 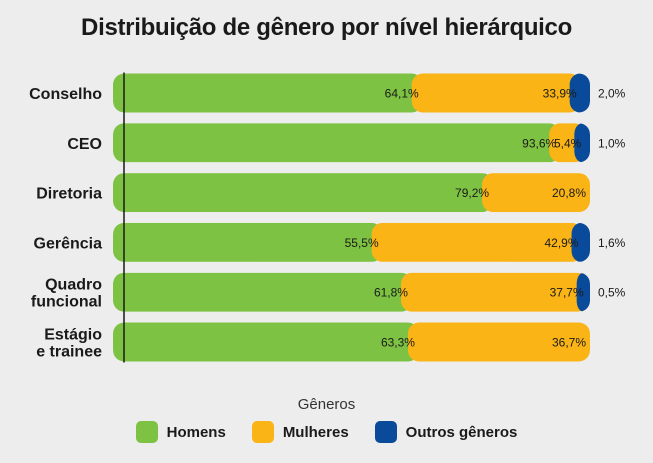 What do you see at coordinates (560, 94) in the screenshot?
I see `data-label: 33,9%` at bounding box center [560, 94].